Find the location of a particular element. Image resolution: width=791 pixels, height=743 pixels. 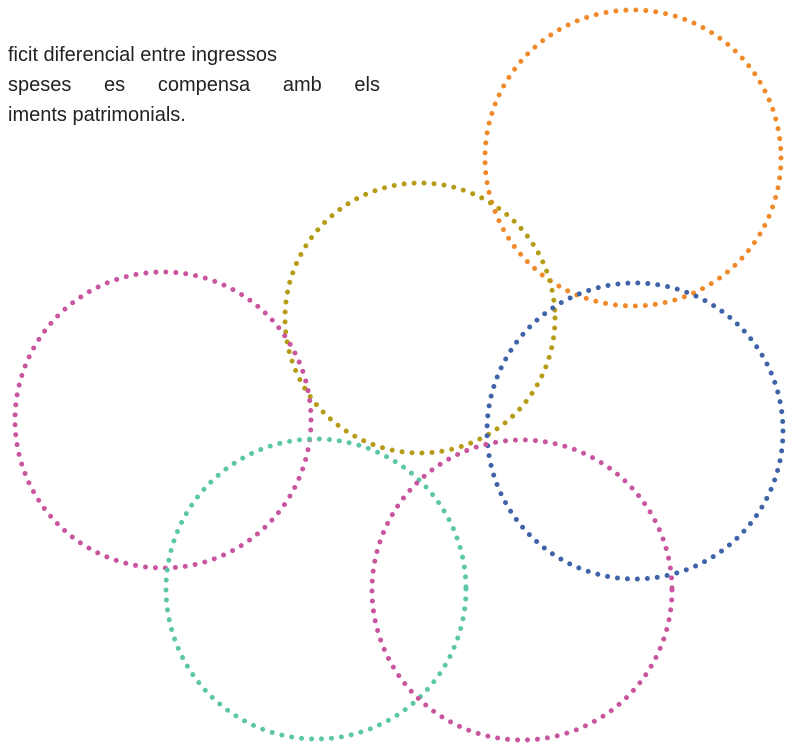

olive-ring is located at coordinates (420, 318).